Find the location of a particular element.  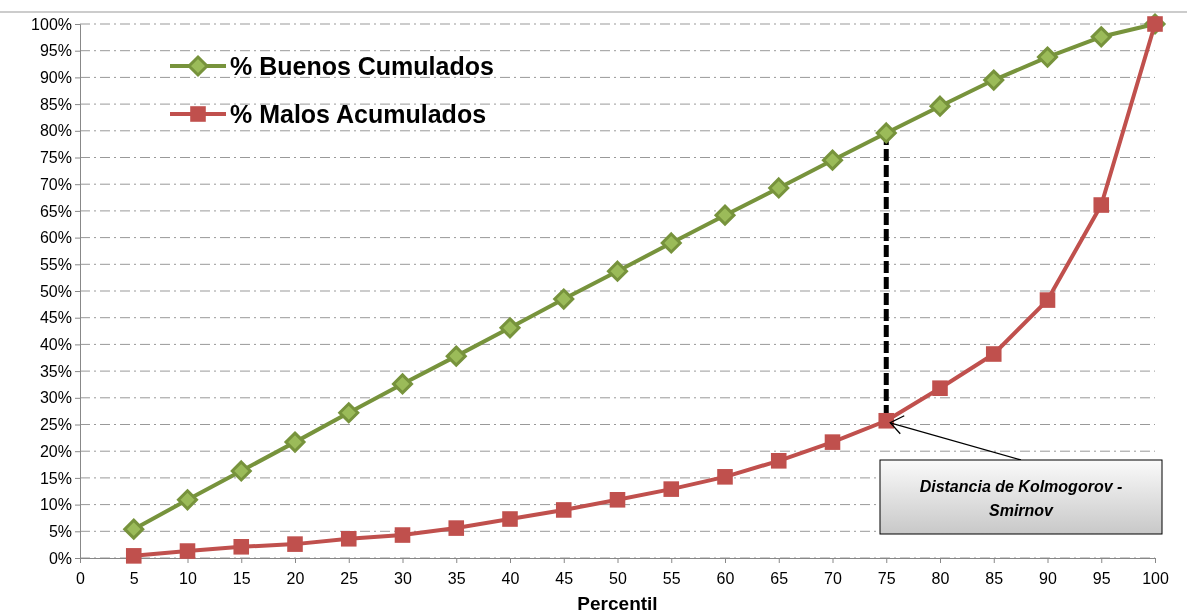

x-tick-label: 55 is located at coordinates (671, 578).